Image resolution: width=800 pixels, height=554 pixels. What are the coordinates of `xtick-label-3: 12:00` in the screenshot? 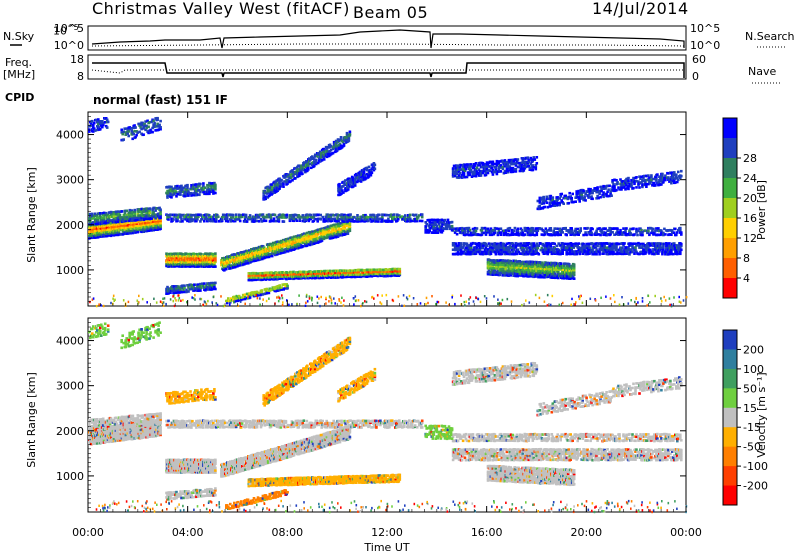 It's located at (387, 532).